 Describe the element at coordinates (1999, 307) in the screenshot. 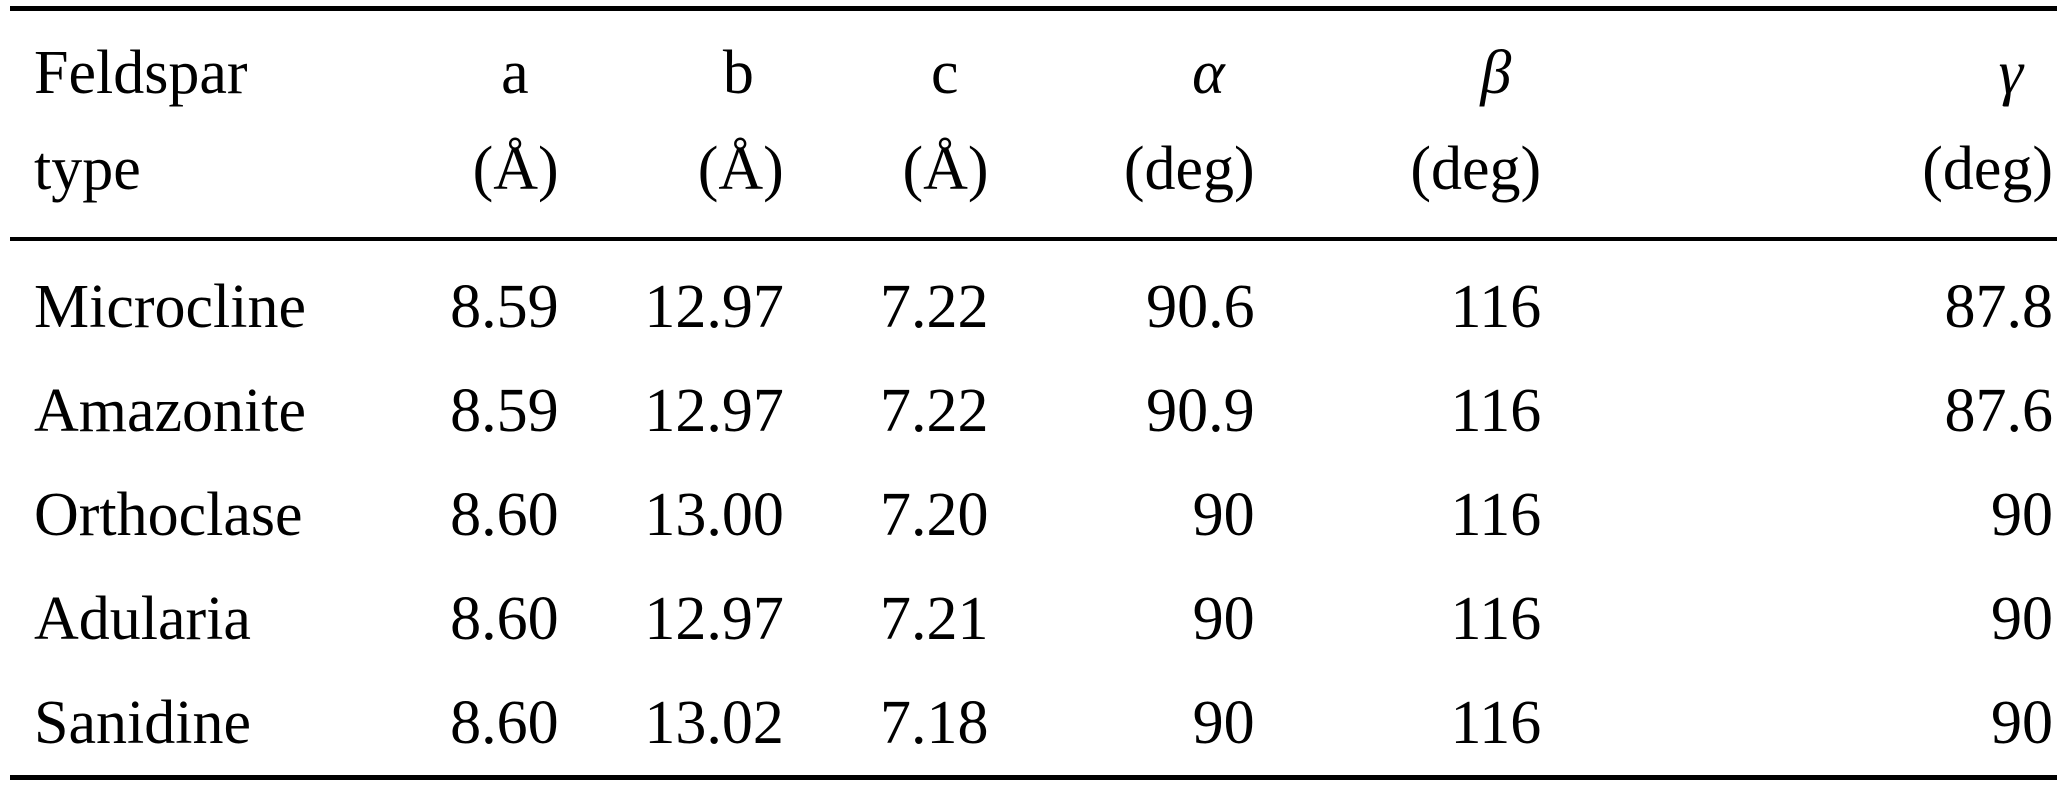

I see `cell-gamma: 87.8` at that location.